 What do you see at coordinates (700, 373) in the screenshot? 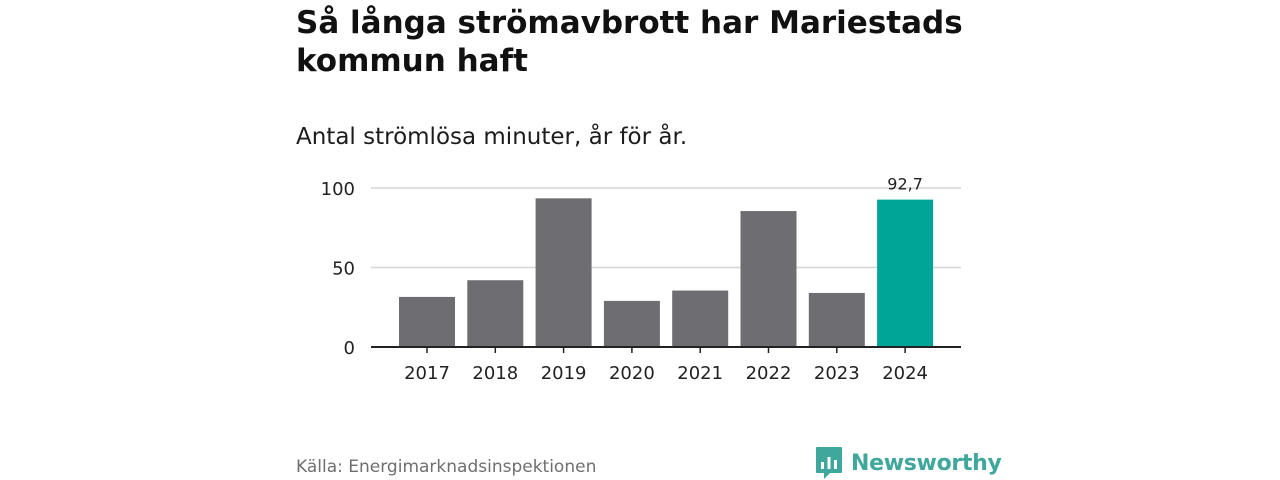
I see `x-tick-label: 2021` at bounding box center [700, 373].